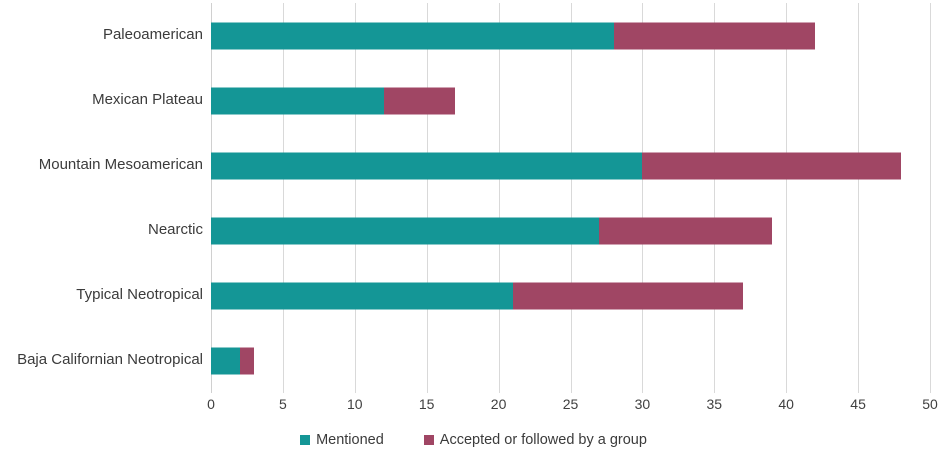 Image resolution: width=947 pixels, height=460 pixels. Describe the element at coordinates (543, 440) in the screenshot. I see `legend-label: Accepted or followed by a group` at that location.